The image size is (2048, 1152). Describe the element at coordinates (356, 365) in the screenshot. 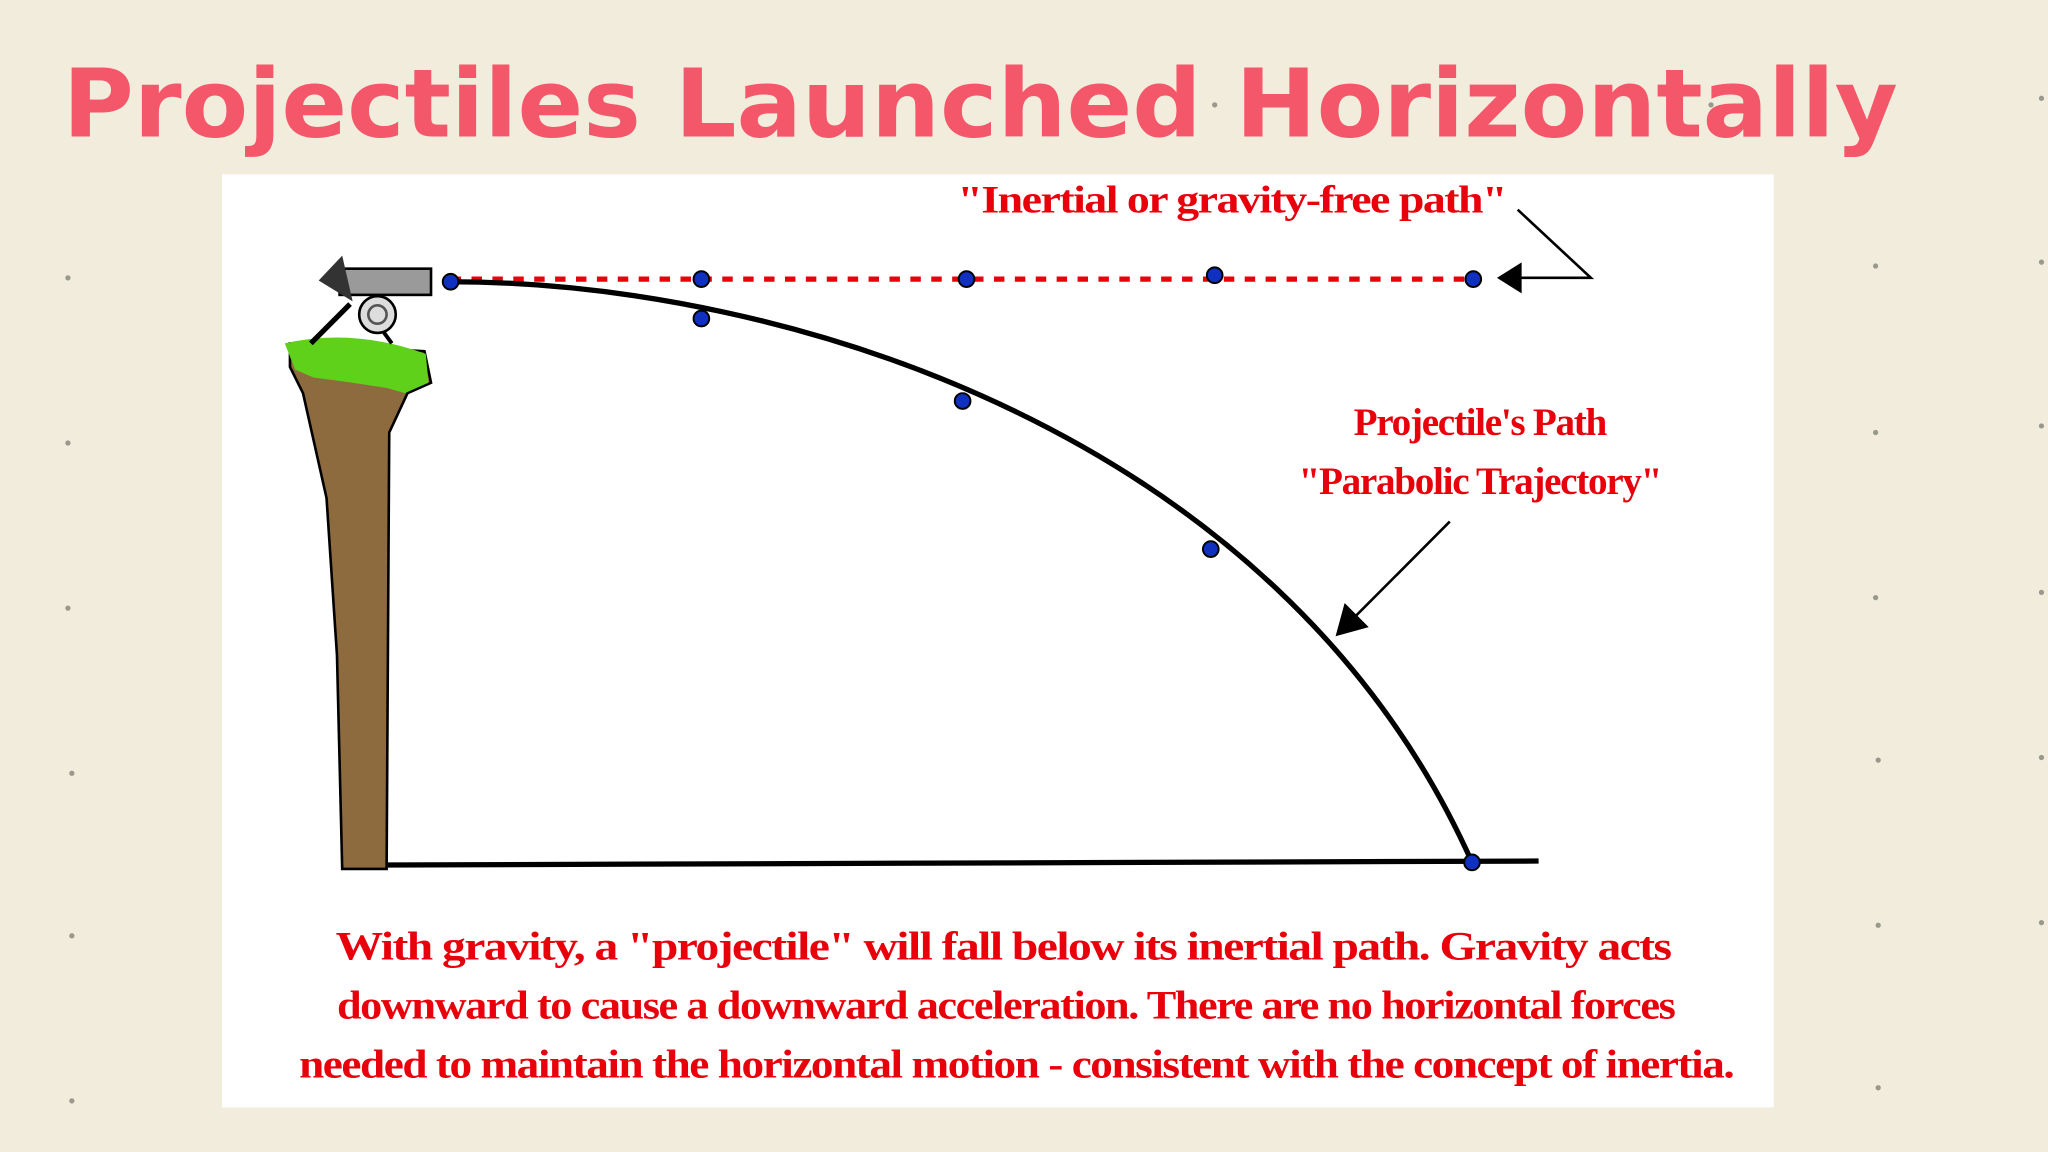

I see `cliff-grass` at that location.